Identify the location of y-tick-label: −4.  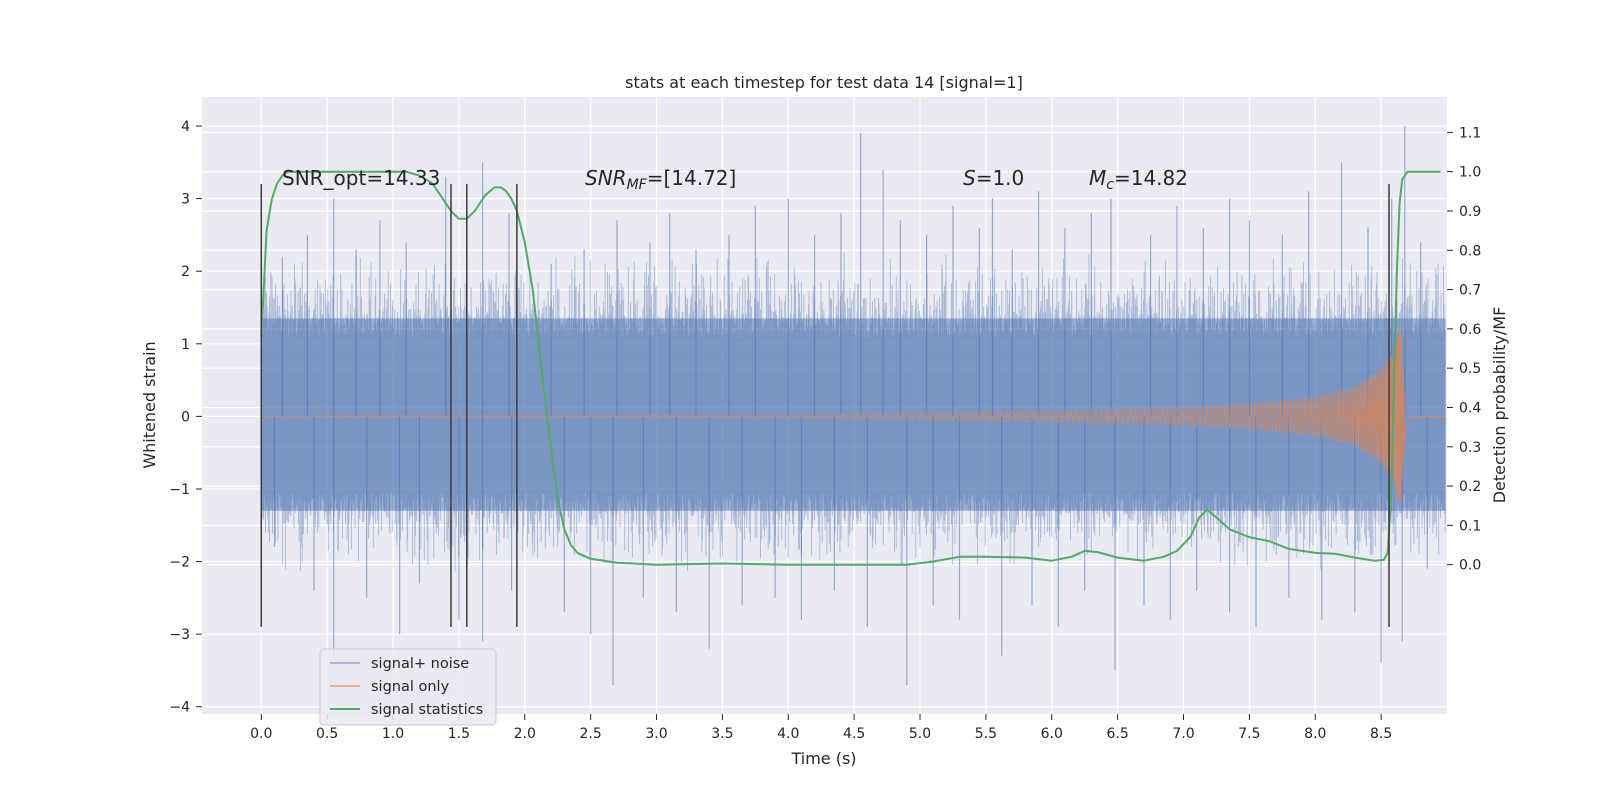
(179, 708).